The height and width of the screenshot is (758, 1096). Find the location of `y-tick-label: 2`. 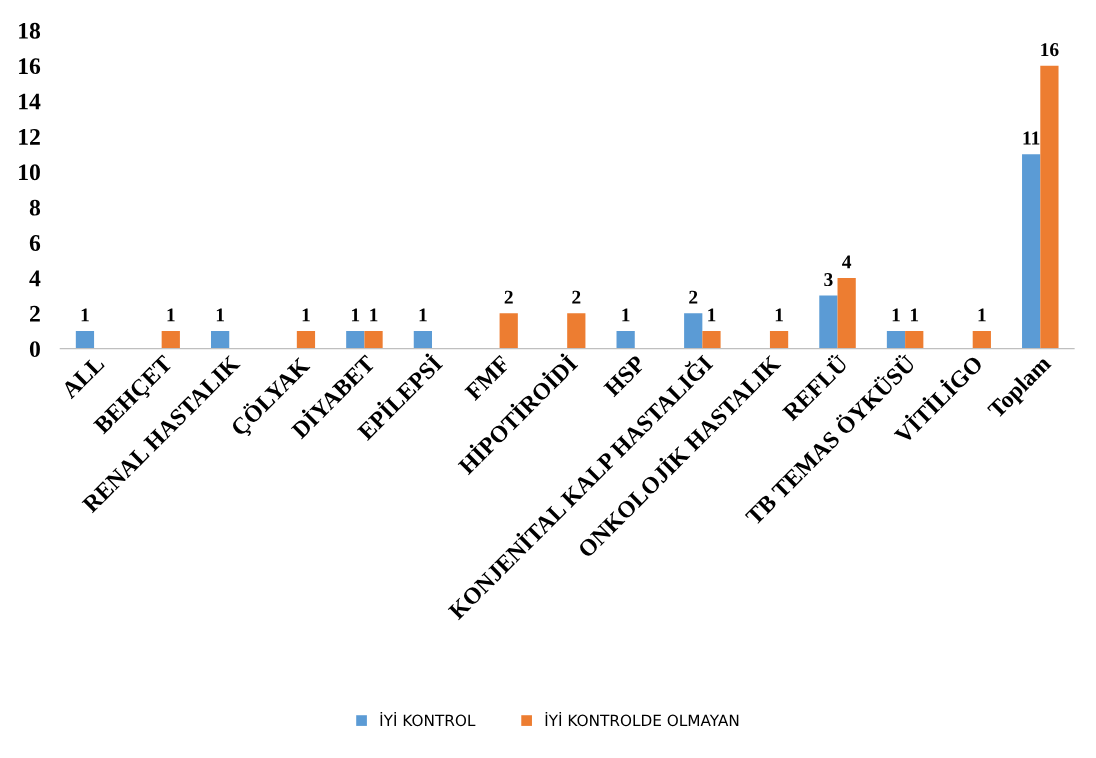

y-tick-label: 2 is located at coordinates (35, 313).